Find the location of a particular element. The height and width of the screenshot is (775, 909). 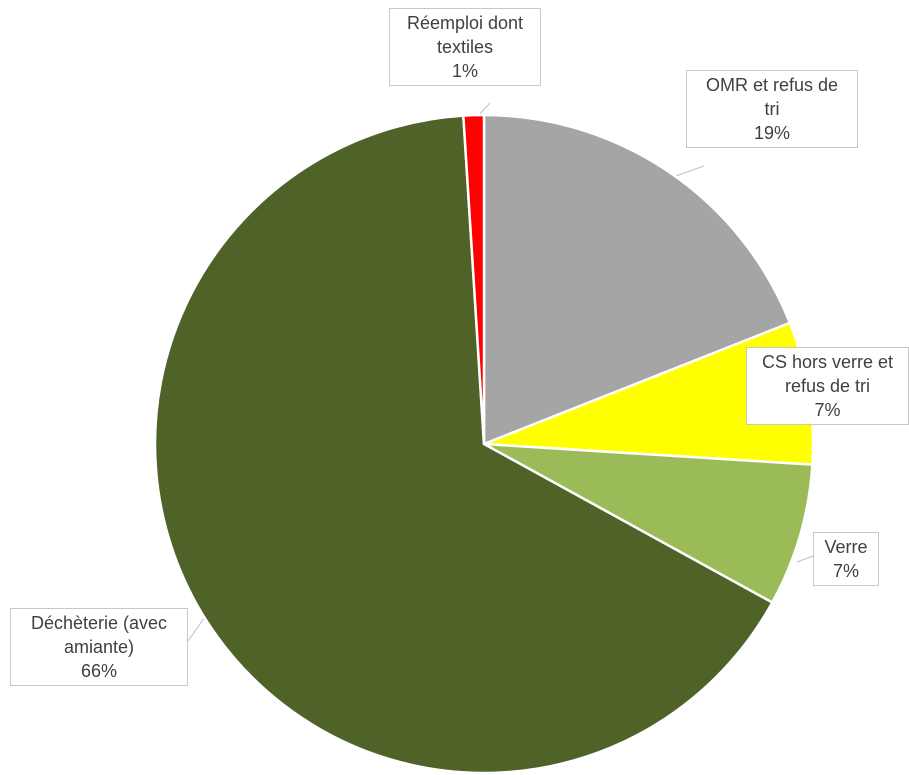

label-line-2: textiles is located at coordinates (465, 47).